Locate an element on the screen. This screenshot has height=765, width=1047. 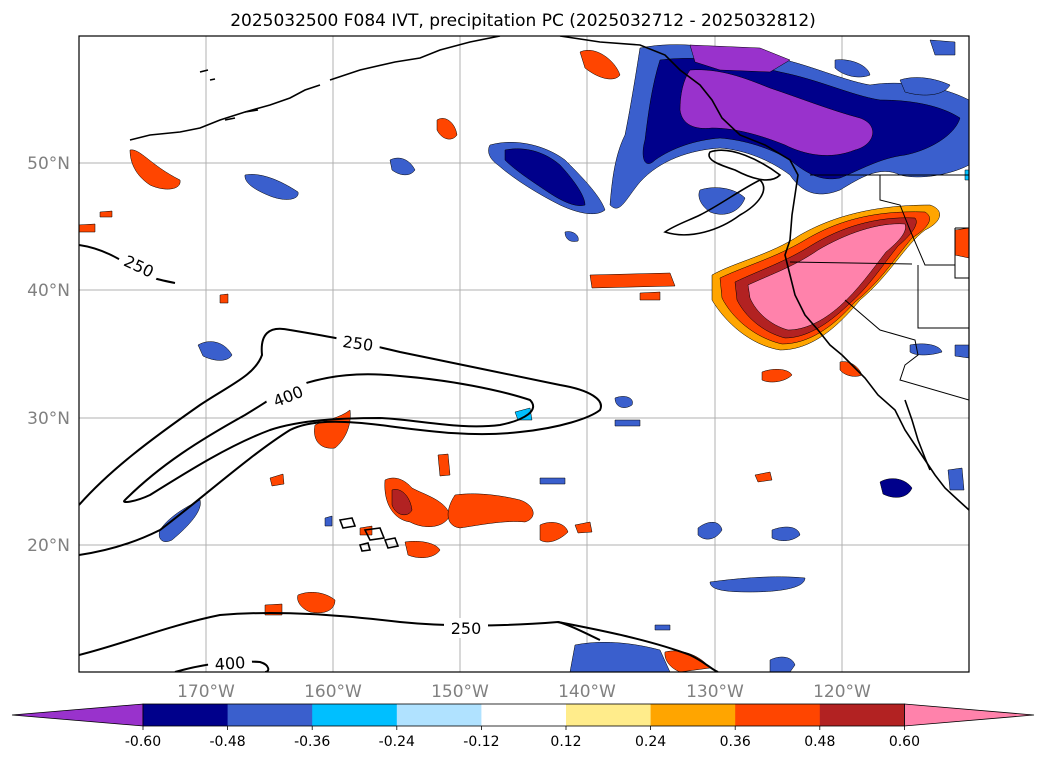
ivt-250-central is located at coordinates (340, 441).